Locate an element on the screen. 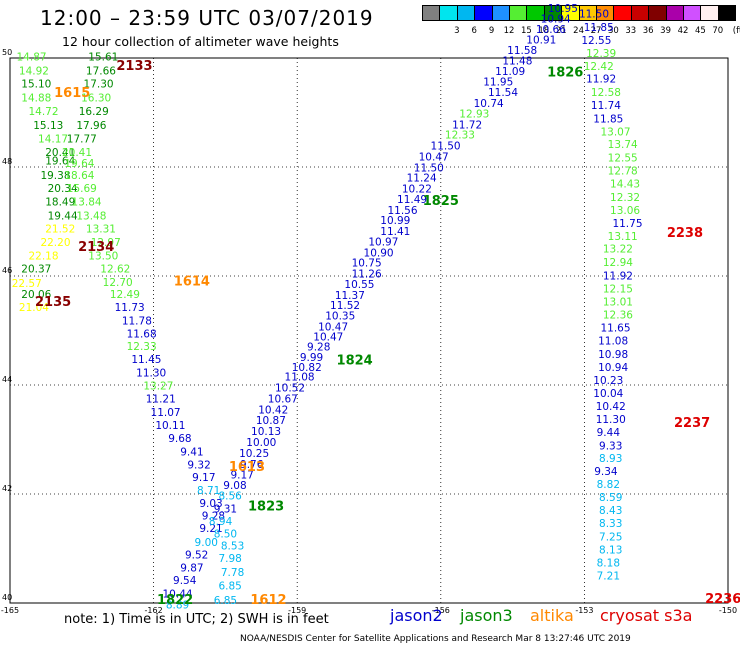 Image resolution: width=740 pixels, height=650 pixels. wave-height-value: 11.58 is located at coordinates (522, 51).